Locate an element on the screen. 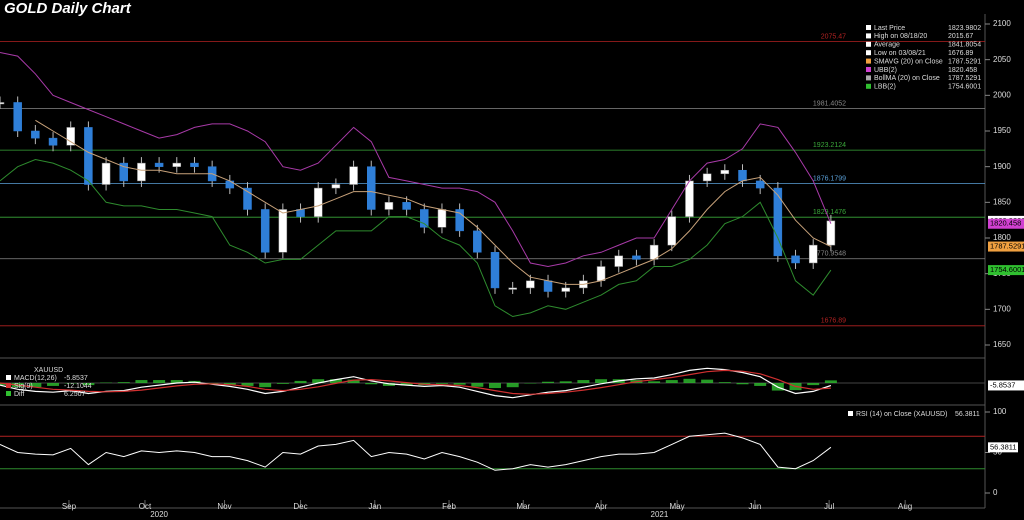 This screenshot has width=1024, height=520. level-label: 1829.1476 is located at coordinates (829, 212).